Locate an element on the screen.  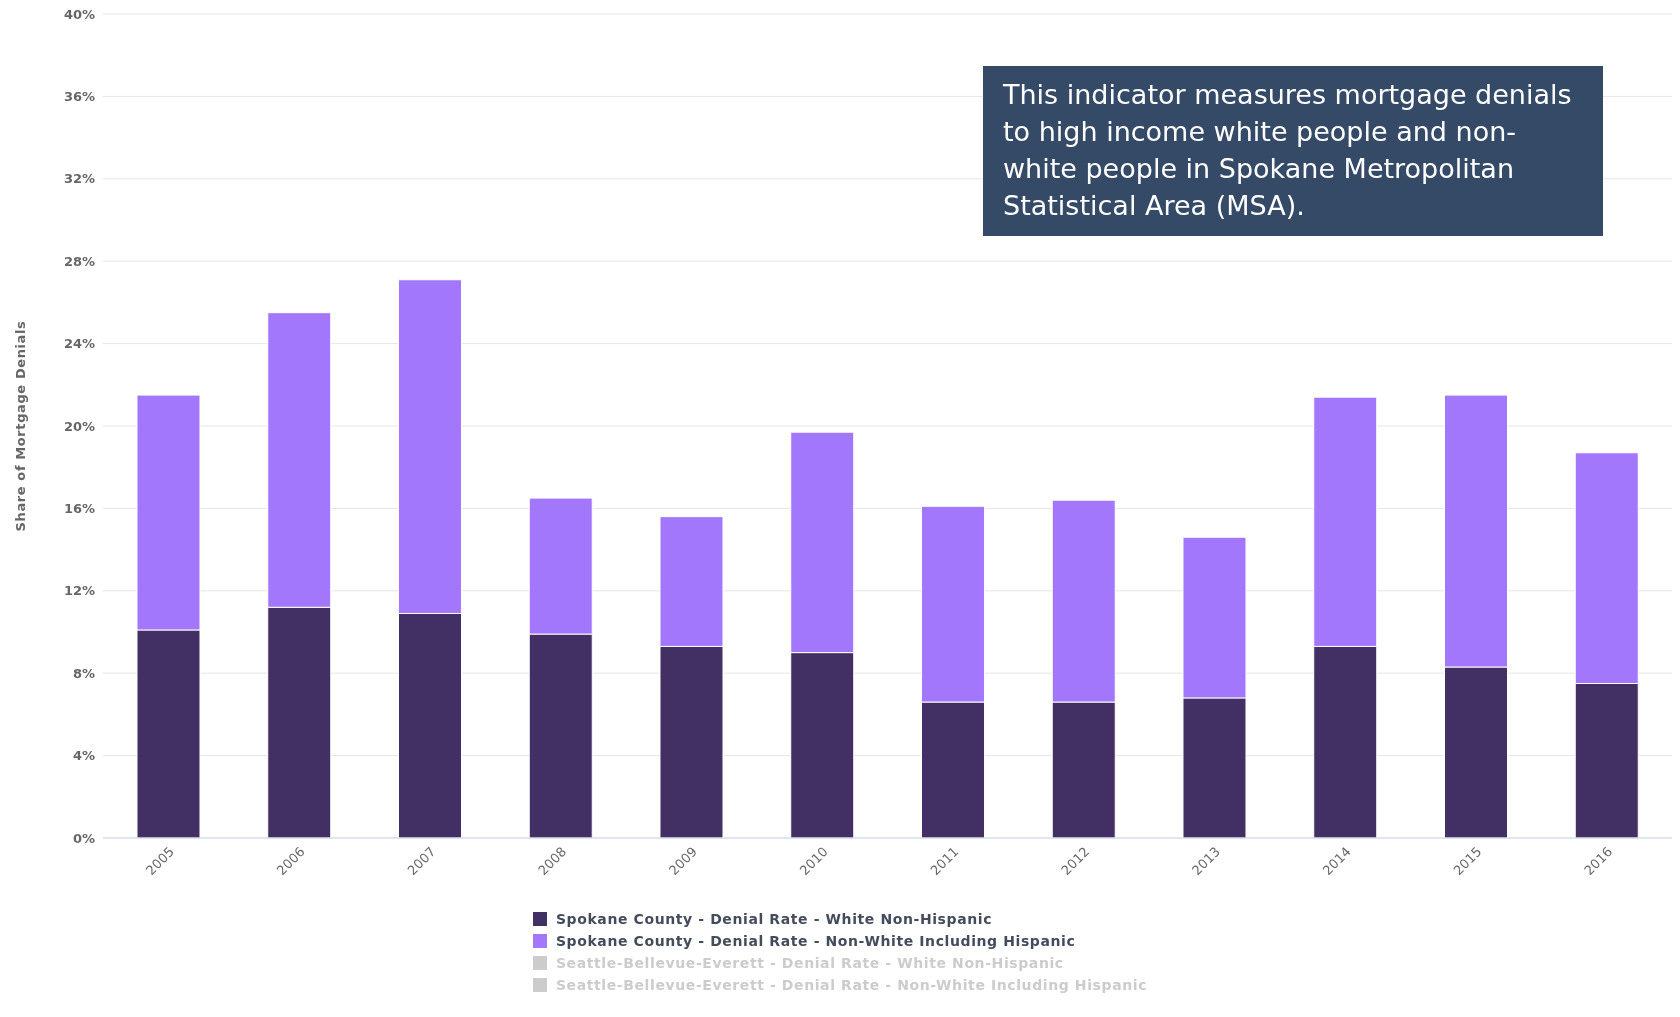
y-tick-label: 24% is located at coordinates (79, 344).